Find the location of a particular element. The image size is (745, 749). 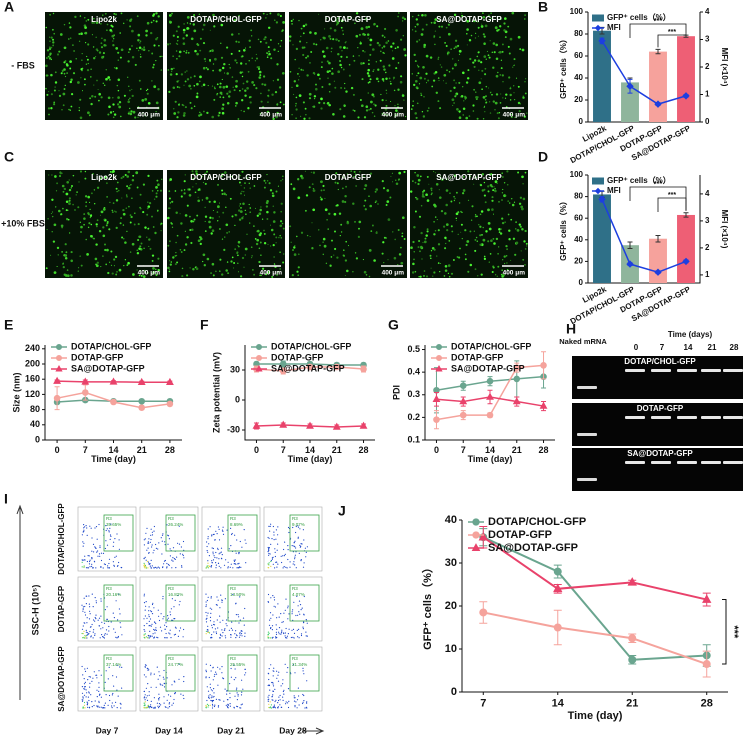

x-tick-label: 0 is located at coordinates (436, 450).